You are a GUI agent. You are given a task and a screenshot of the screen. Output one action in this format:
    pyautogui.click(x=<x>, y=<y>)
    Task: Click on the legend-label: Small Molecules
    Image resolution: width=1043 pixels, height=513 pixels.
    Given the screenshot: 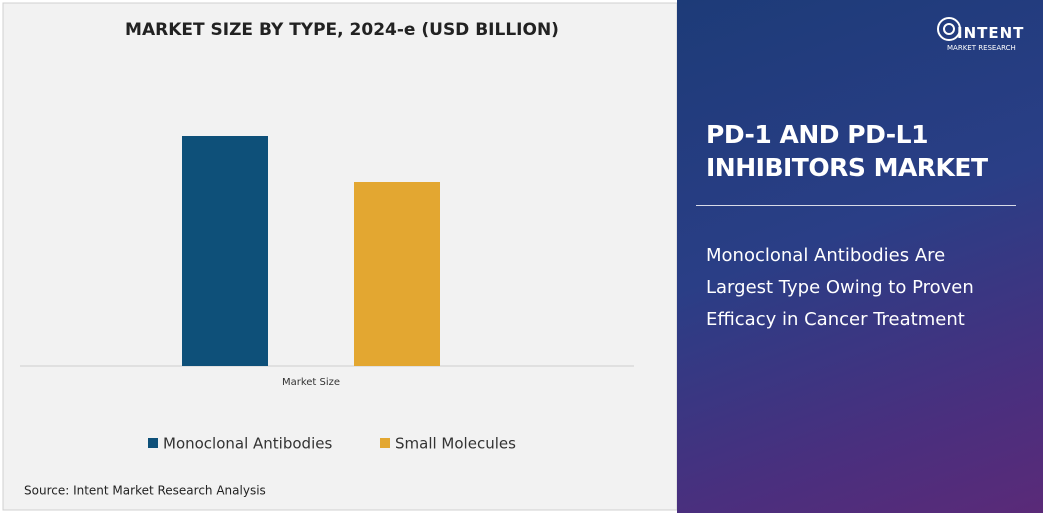 What is the action you would take?
    pyautogui.click(x=455, y=444)
    